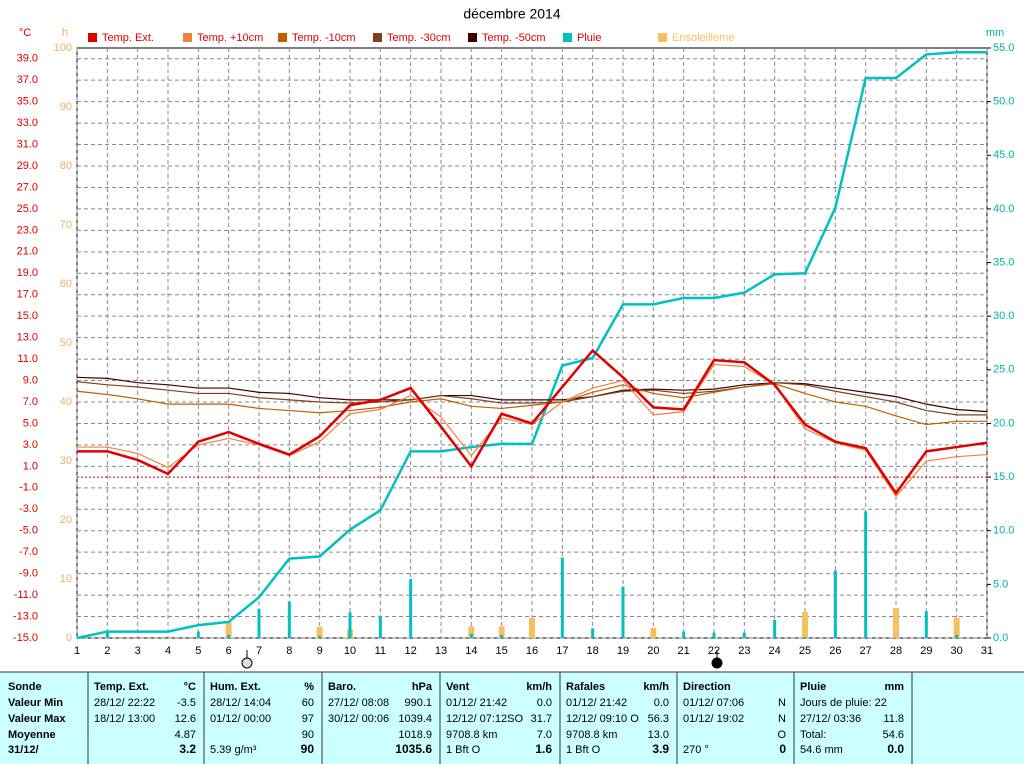 Image resolution: width=1024 pixels, height=764 pixels. What do you see at coordinates (562, 651) in the screenshot?
I see `x-tick-label: 17` at bounding box center [562, 651].